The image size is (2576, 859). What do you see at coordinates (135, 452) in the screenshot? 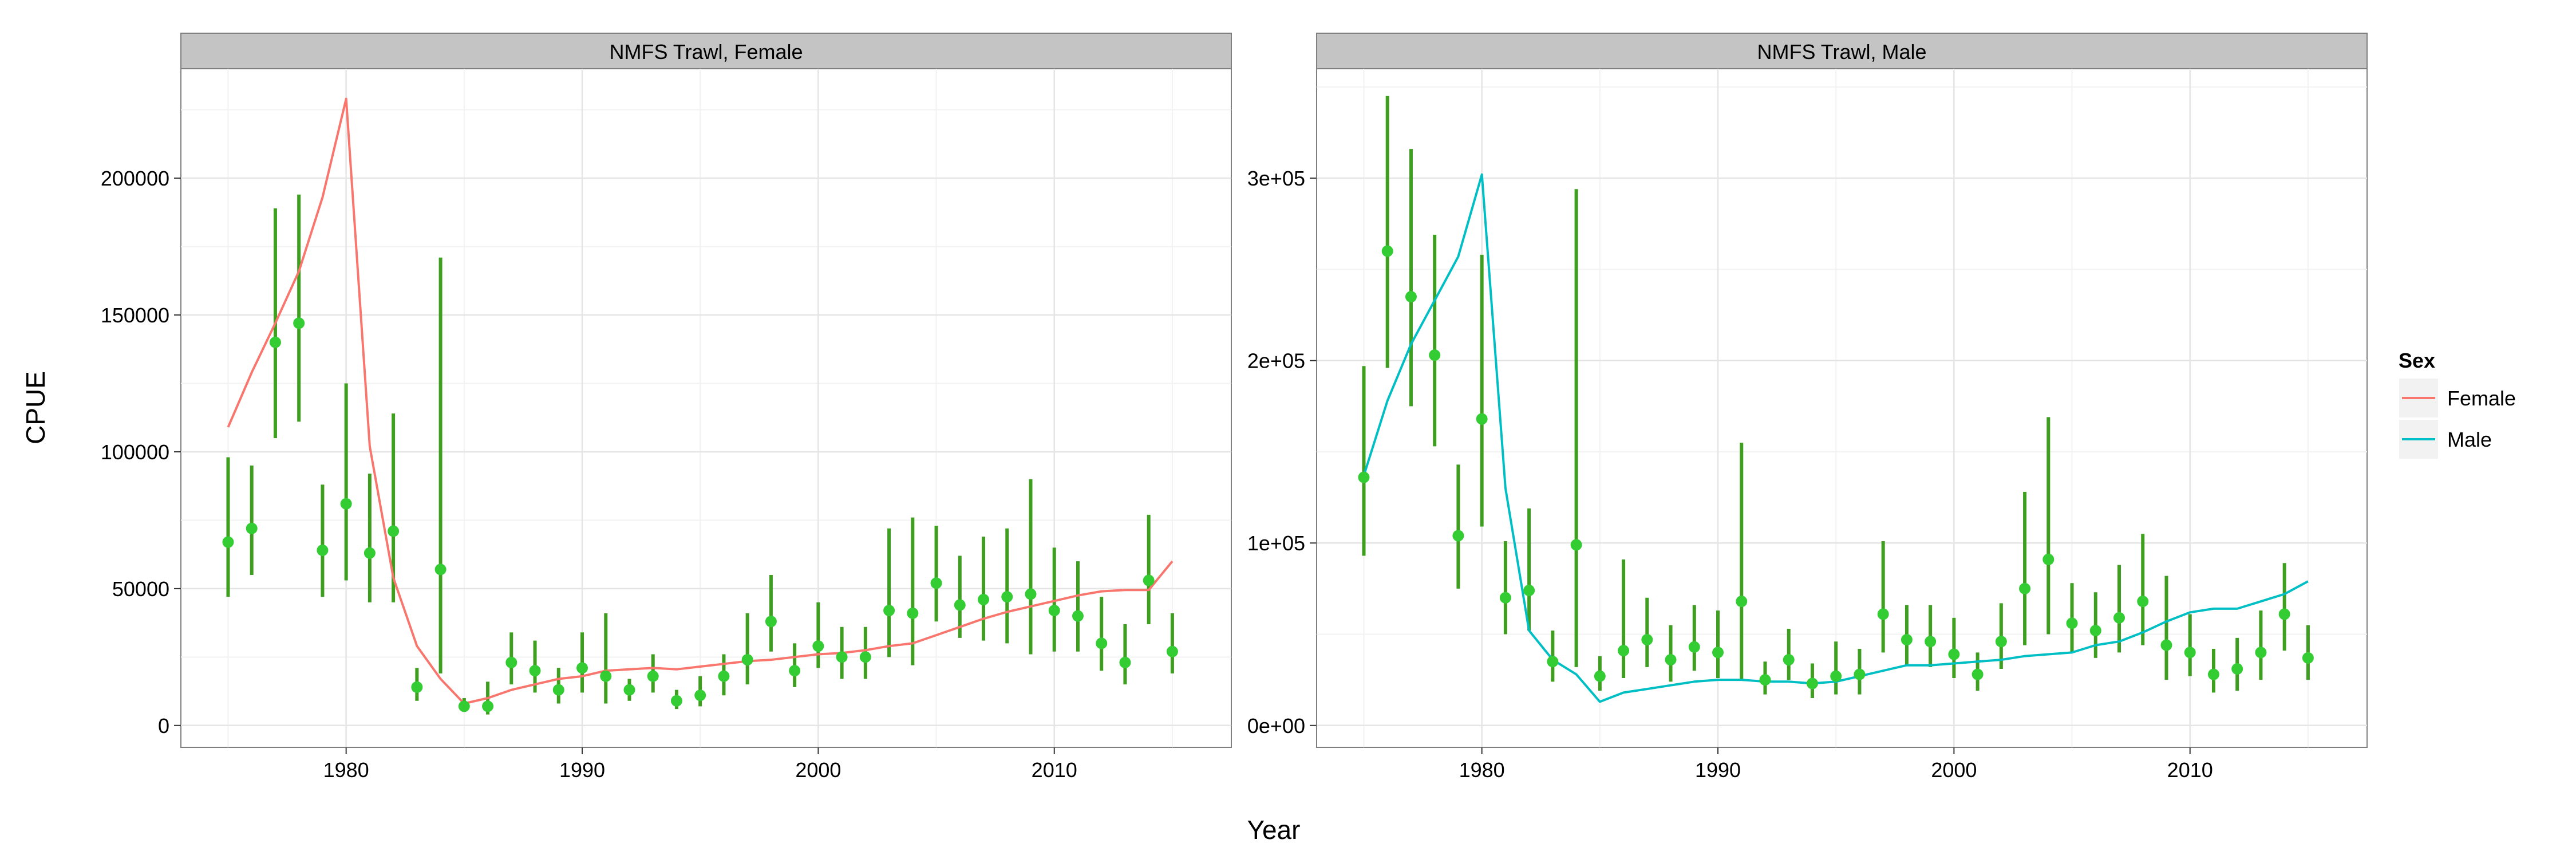
I see `y-tick-label: 100000` at bounding box center [135, 452].